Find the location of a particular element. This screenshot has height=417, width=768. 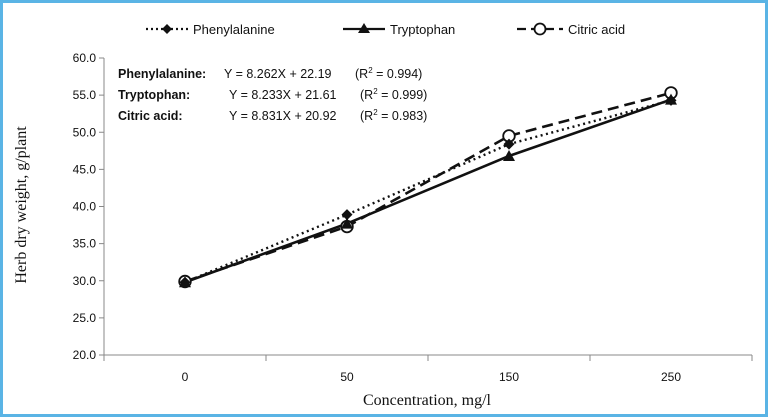

equation-r2: (R2 = 0.999) is located at coordinates (393, 94).